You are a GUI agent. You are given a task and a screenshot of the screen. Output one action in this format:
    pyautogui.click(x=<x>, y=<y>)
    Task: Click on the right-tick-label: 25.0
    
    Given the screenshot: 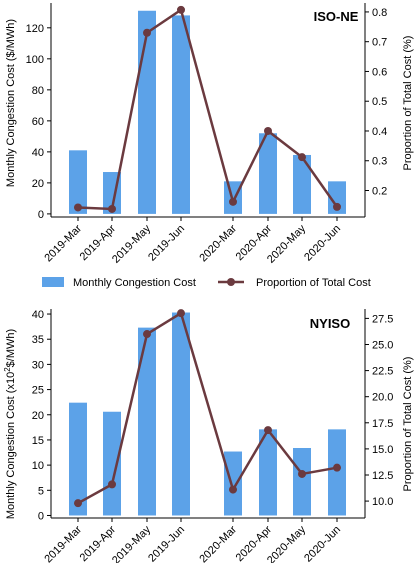 What is the action you would take?
    pyautogui.click(x=382, y=345)
    